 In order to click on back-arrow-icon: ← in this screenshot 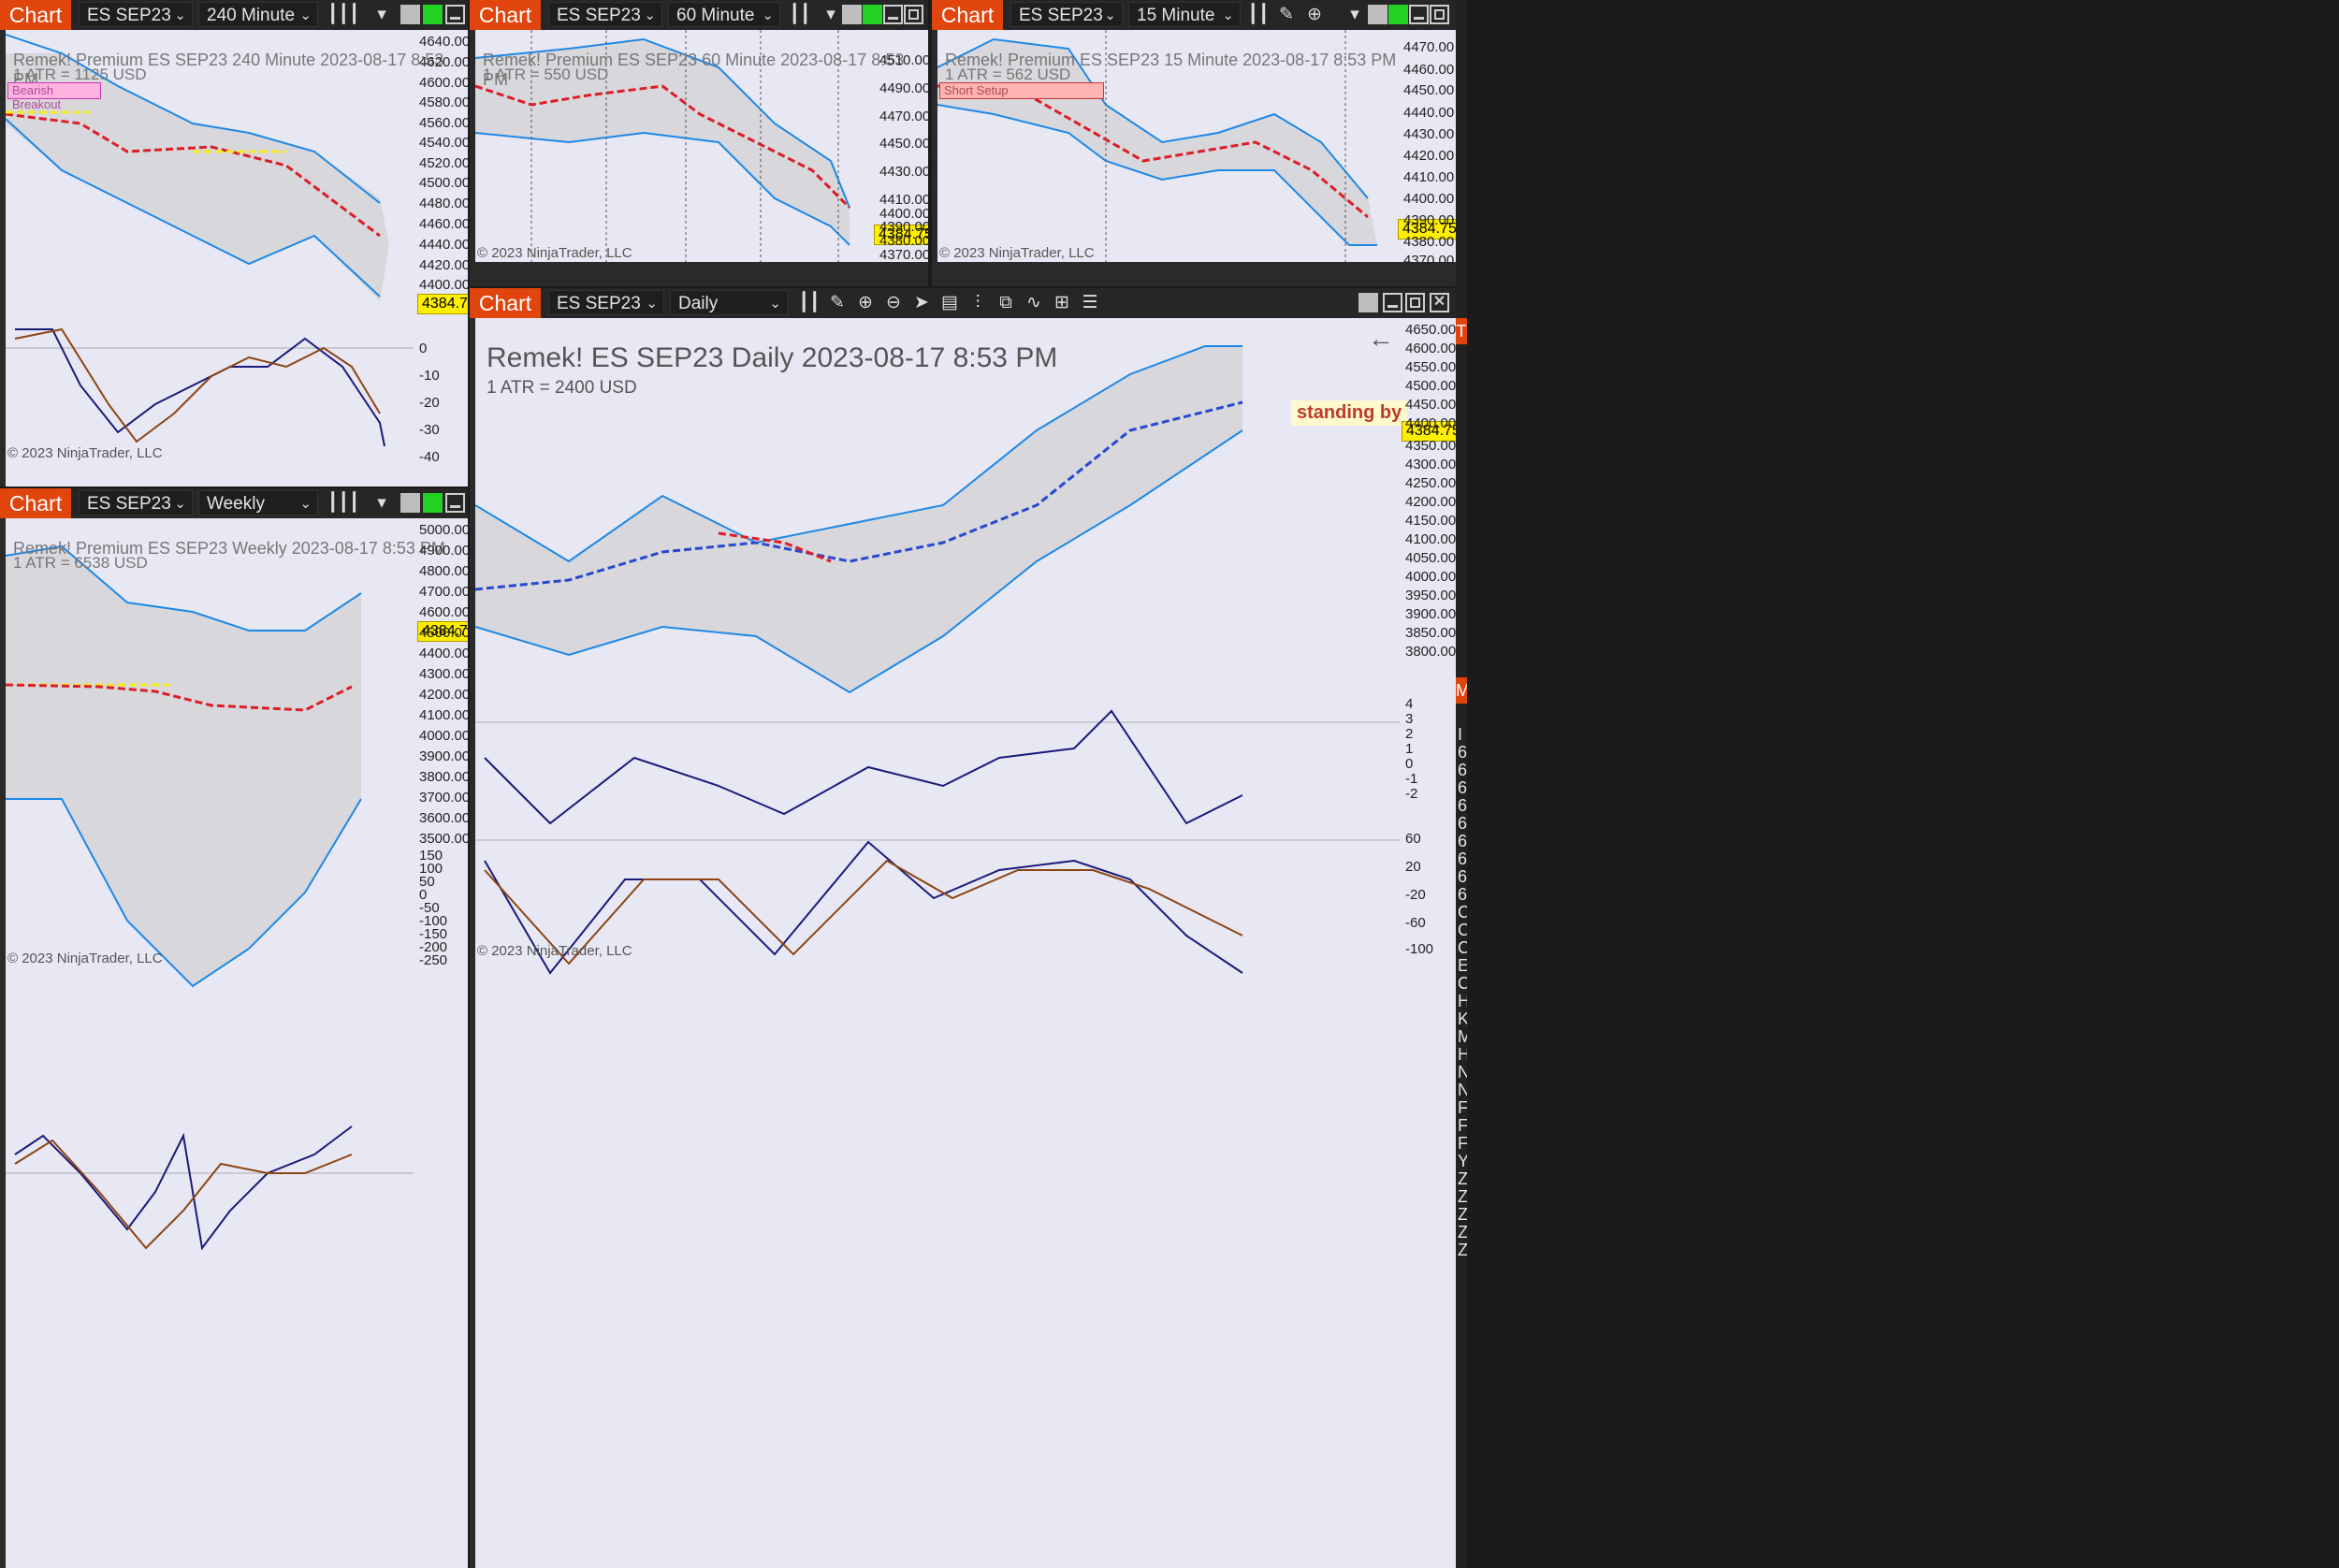, I will do `click(1381, 338)`.